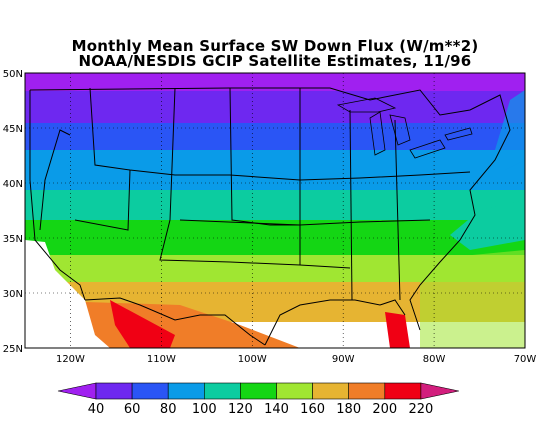 Image resolution: width=550 pixels, height=425 pixels. I want to click on lon-label: 70W, so click(525, 359).